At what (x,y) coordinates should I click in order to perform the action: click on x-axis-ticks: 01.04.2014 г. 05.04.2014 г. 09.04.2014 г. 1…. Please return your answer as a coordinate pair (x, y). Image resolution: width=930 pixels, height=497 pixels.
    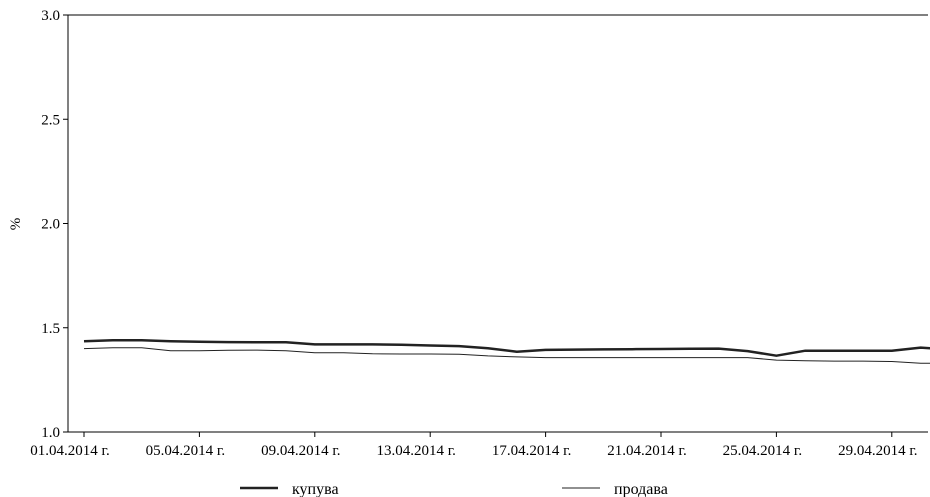
    Looking at the image, I should click on (474, 445).